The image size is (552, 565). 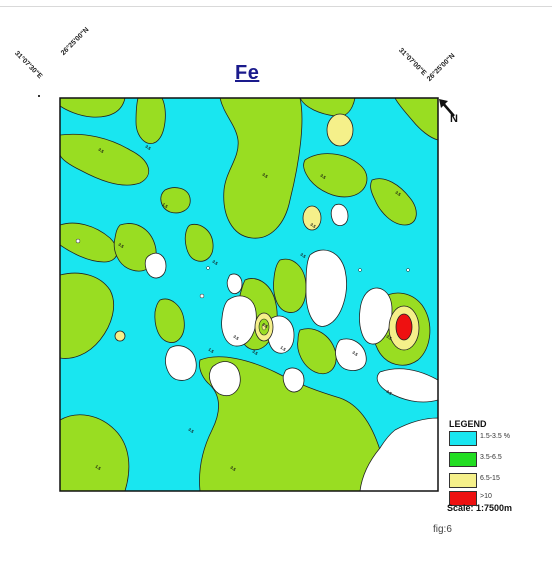 I want to click on zone-green-top-center, so click(x=261, y=168).